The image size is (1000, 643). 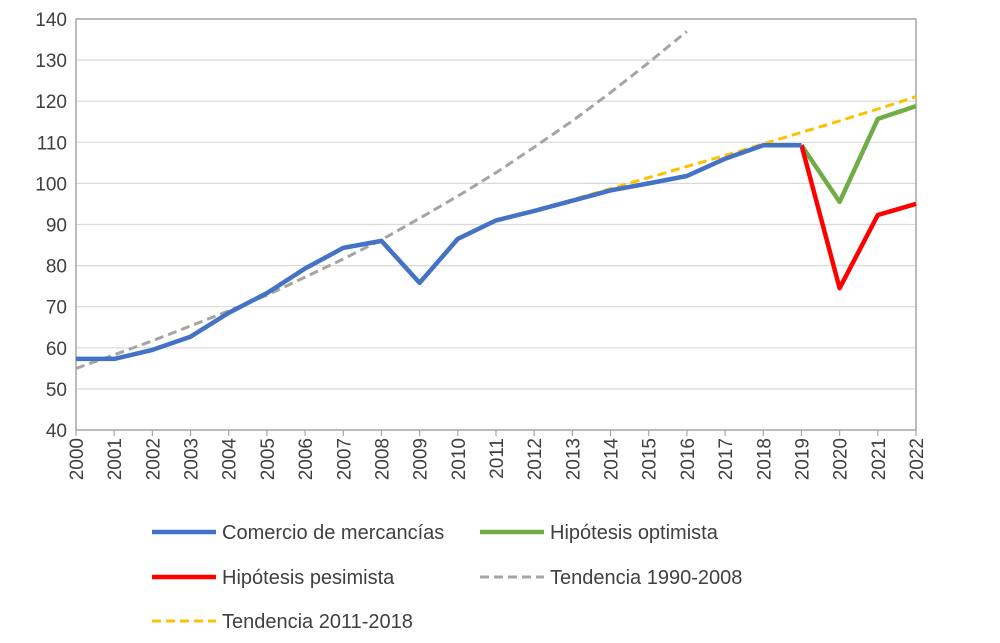 What do you see at coordinates (192, 459) in the screenshot?
I see `x-tick-label: 2003` at bounding box center [192, 459].